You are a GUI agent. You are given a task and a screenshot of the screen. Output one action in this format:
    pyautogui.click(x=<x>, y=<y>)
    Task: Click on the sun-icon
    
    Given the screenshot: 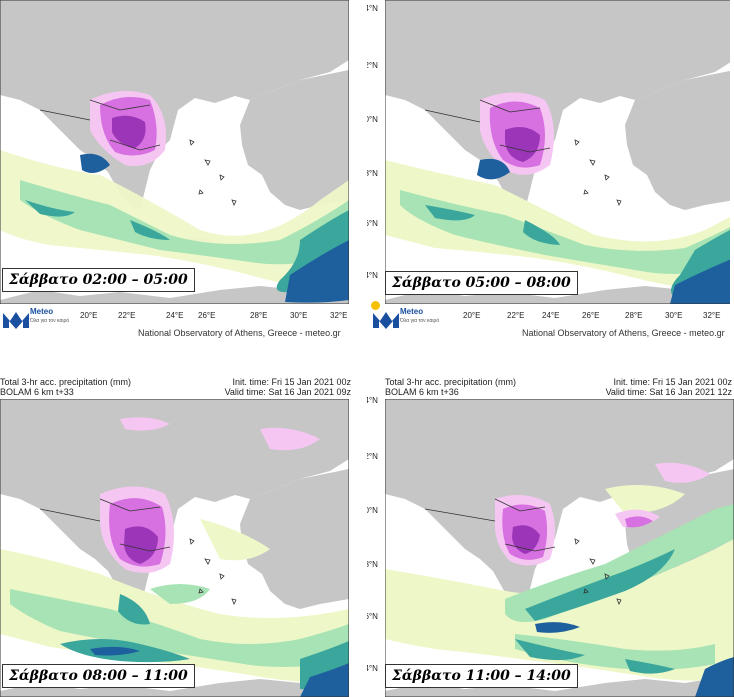 What is the action you would take?
    pyautogui.click(x=375, y=305)
    